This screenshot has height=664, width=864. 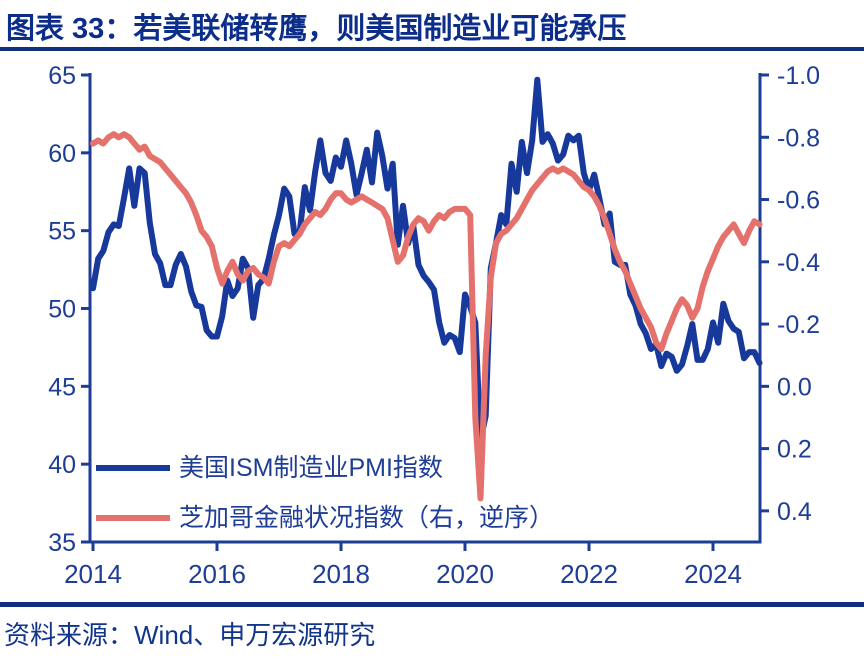 I want to click on legend-item-nfci: 芝加哥金融状况指数（右，逆序）, so click(x=325, y=518).